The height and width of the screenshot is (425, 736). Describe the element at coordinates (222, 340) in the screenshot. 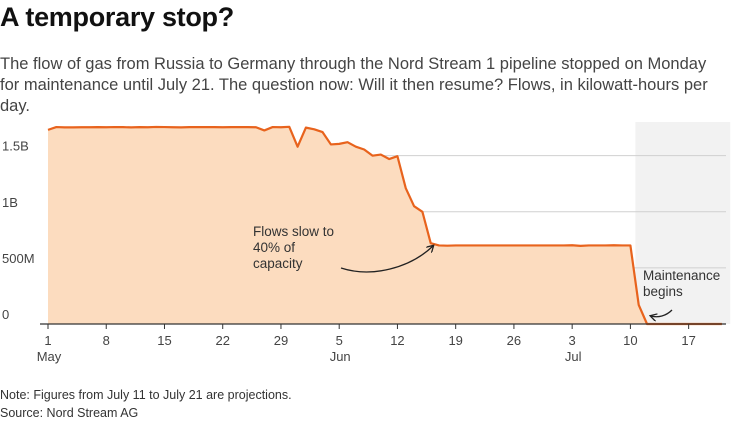

I see `x-tick-label: 22` at that location.